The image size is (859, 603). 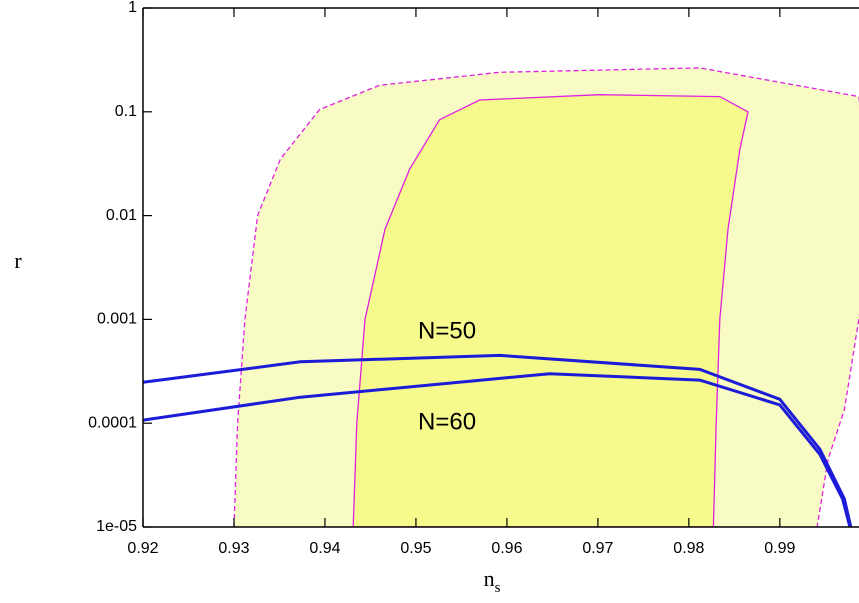 I want to click on x-tick-label: 0.94, so click(x=324, y=548).